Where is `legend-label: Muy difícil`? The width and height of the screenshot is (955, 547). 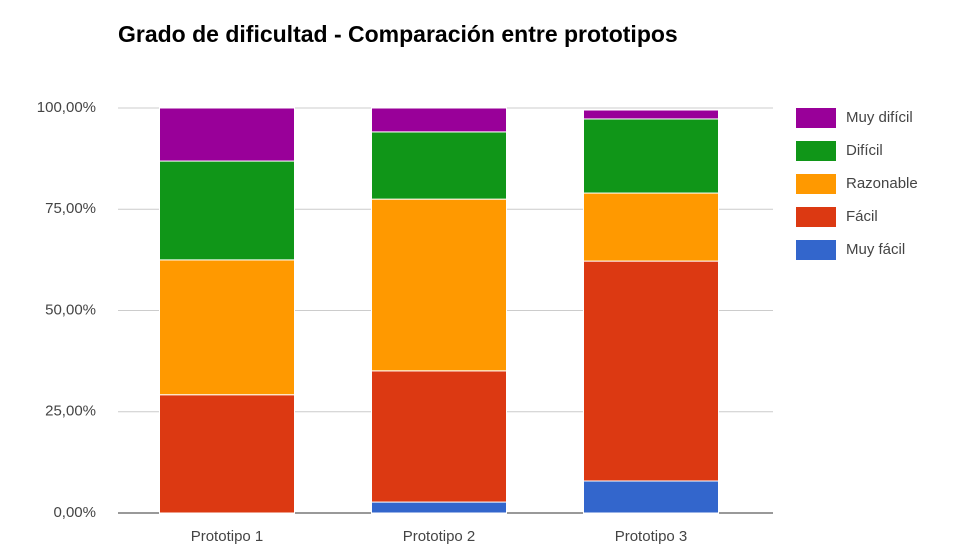 legend-label: Muy difícil is located at coordinates (879, 117).